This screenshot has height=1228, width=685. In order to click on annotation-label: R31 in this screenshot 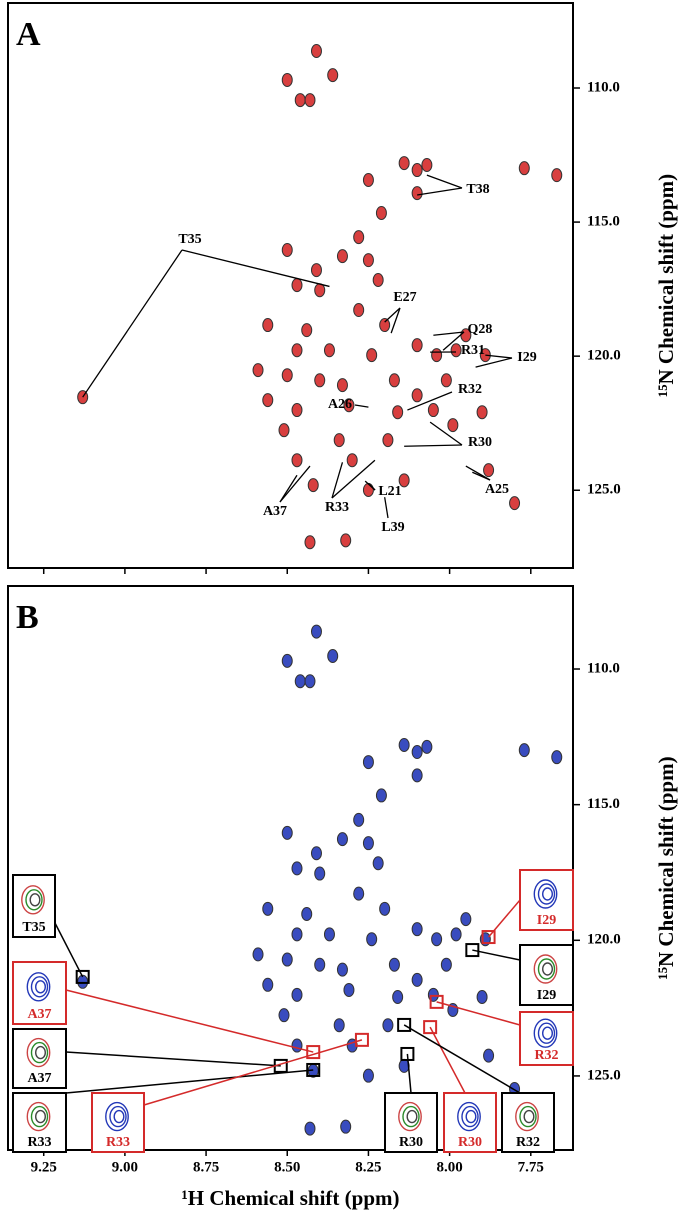, I will do `click(473, 350)`.